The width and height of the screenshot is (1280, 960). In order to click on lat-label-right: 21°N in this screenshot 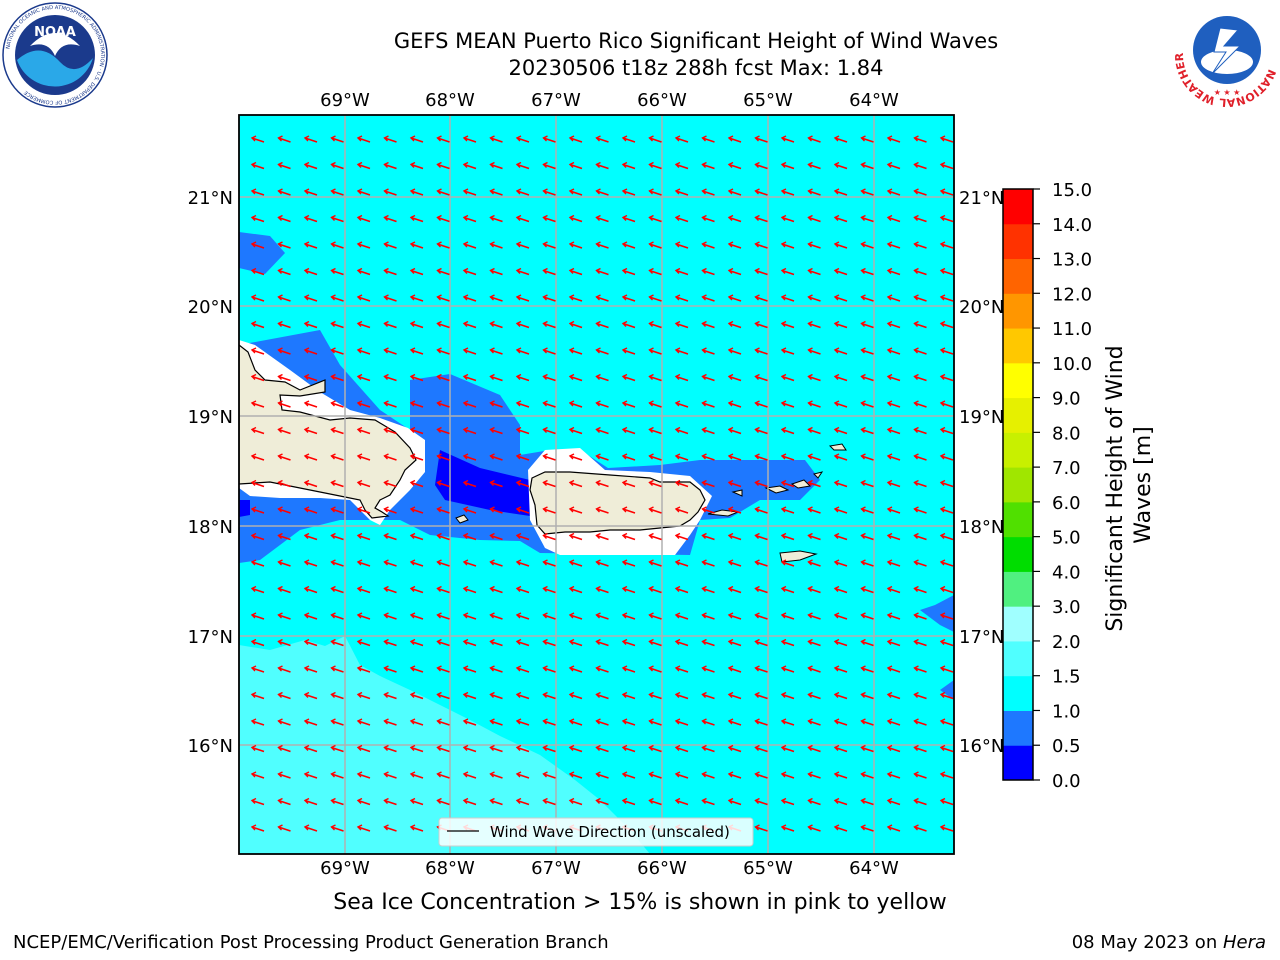, I will do `click(981, 198)`.